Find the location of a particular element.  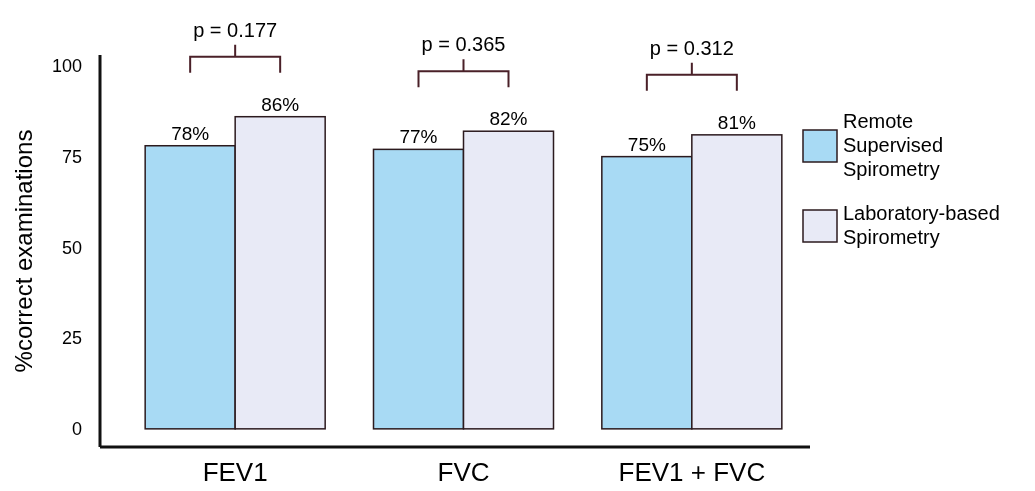

annotation: p = 0.312 is located at coordinates (691, 47).